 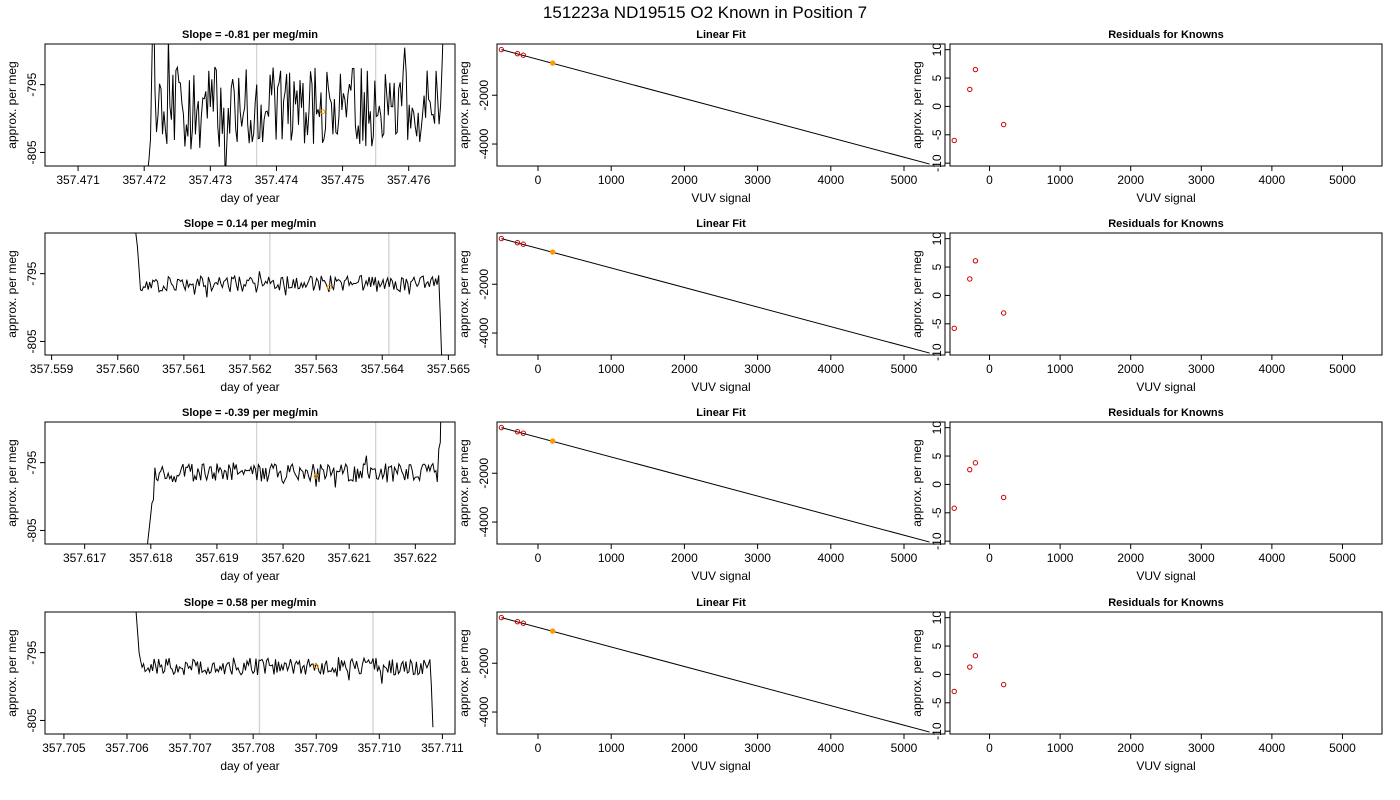 What do you see at coordinates (253, 748) in the screenshot?
I see `x-tick-label: 357.708` at bounding box center [253, 748].